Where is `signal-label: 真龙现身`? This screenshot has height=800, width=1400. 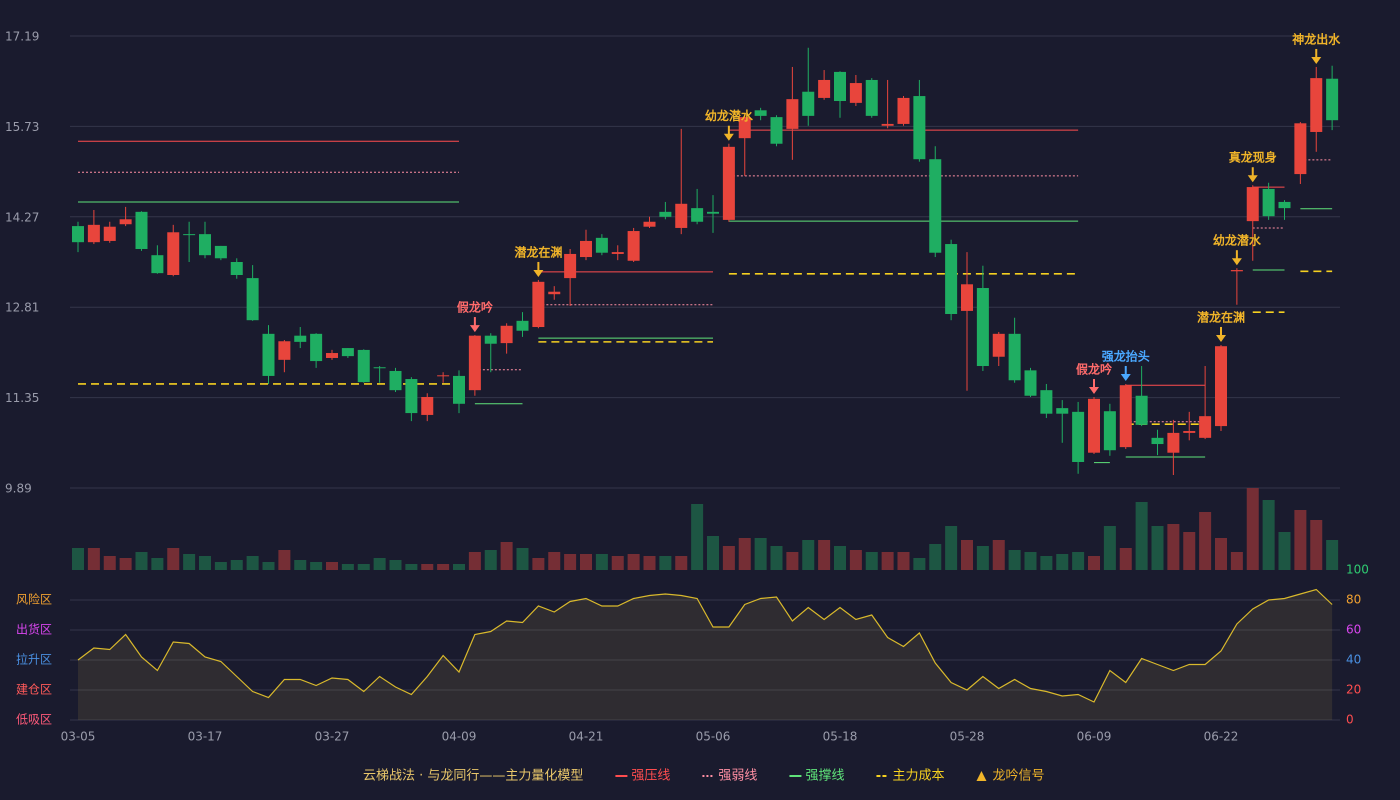
signal-label: 真龙现身 is located at coordinates (1253, 157).